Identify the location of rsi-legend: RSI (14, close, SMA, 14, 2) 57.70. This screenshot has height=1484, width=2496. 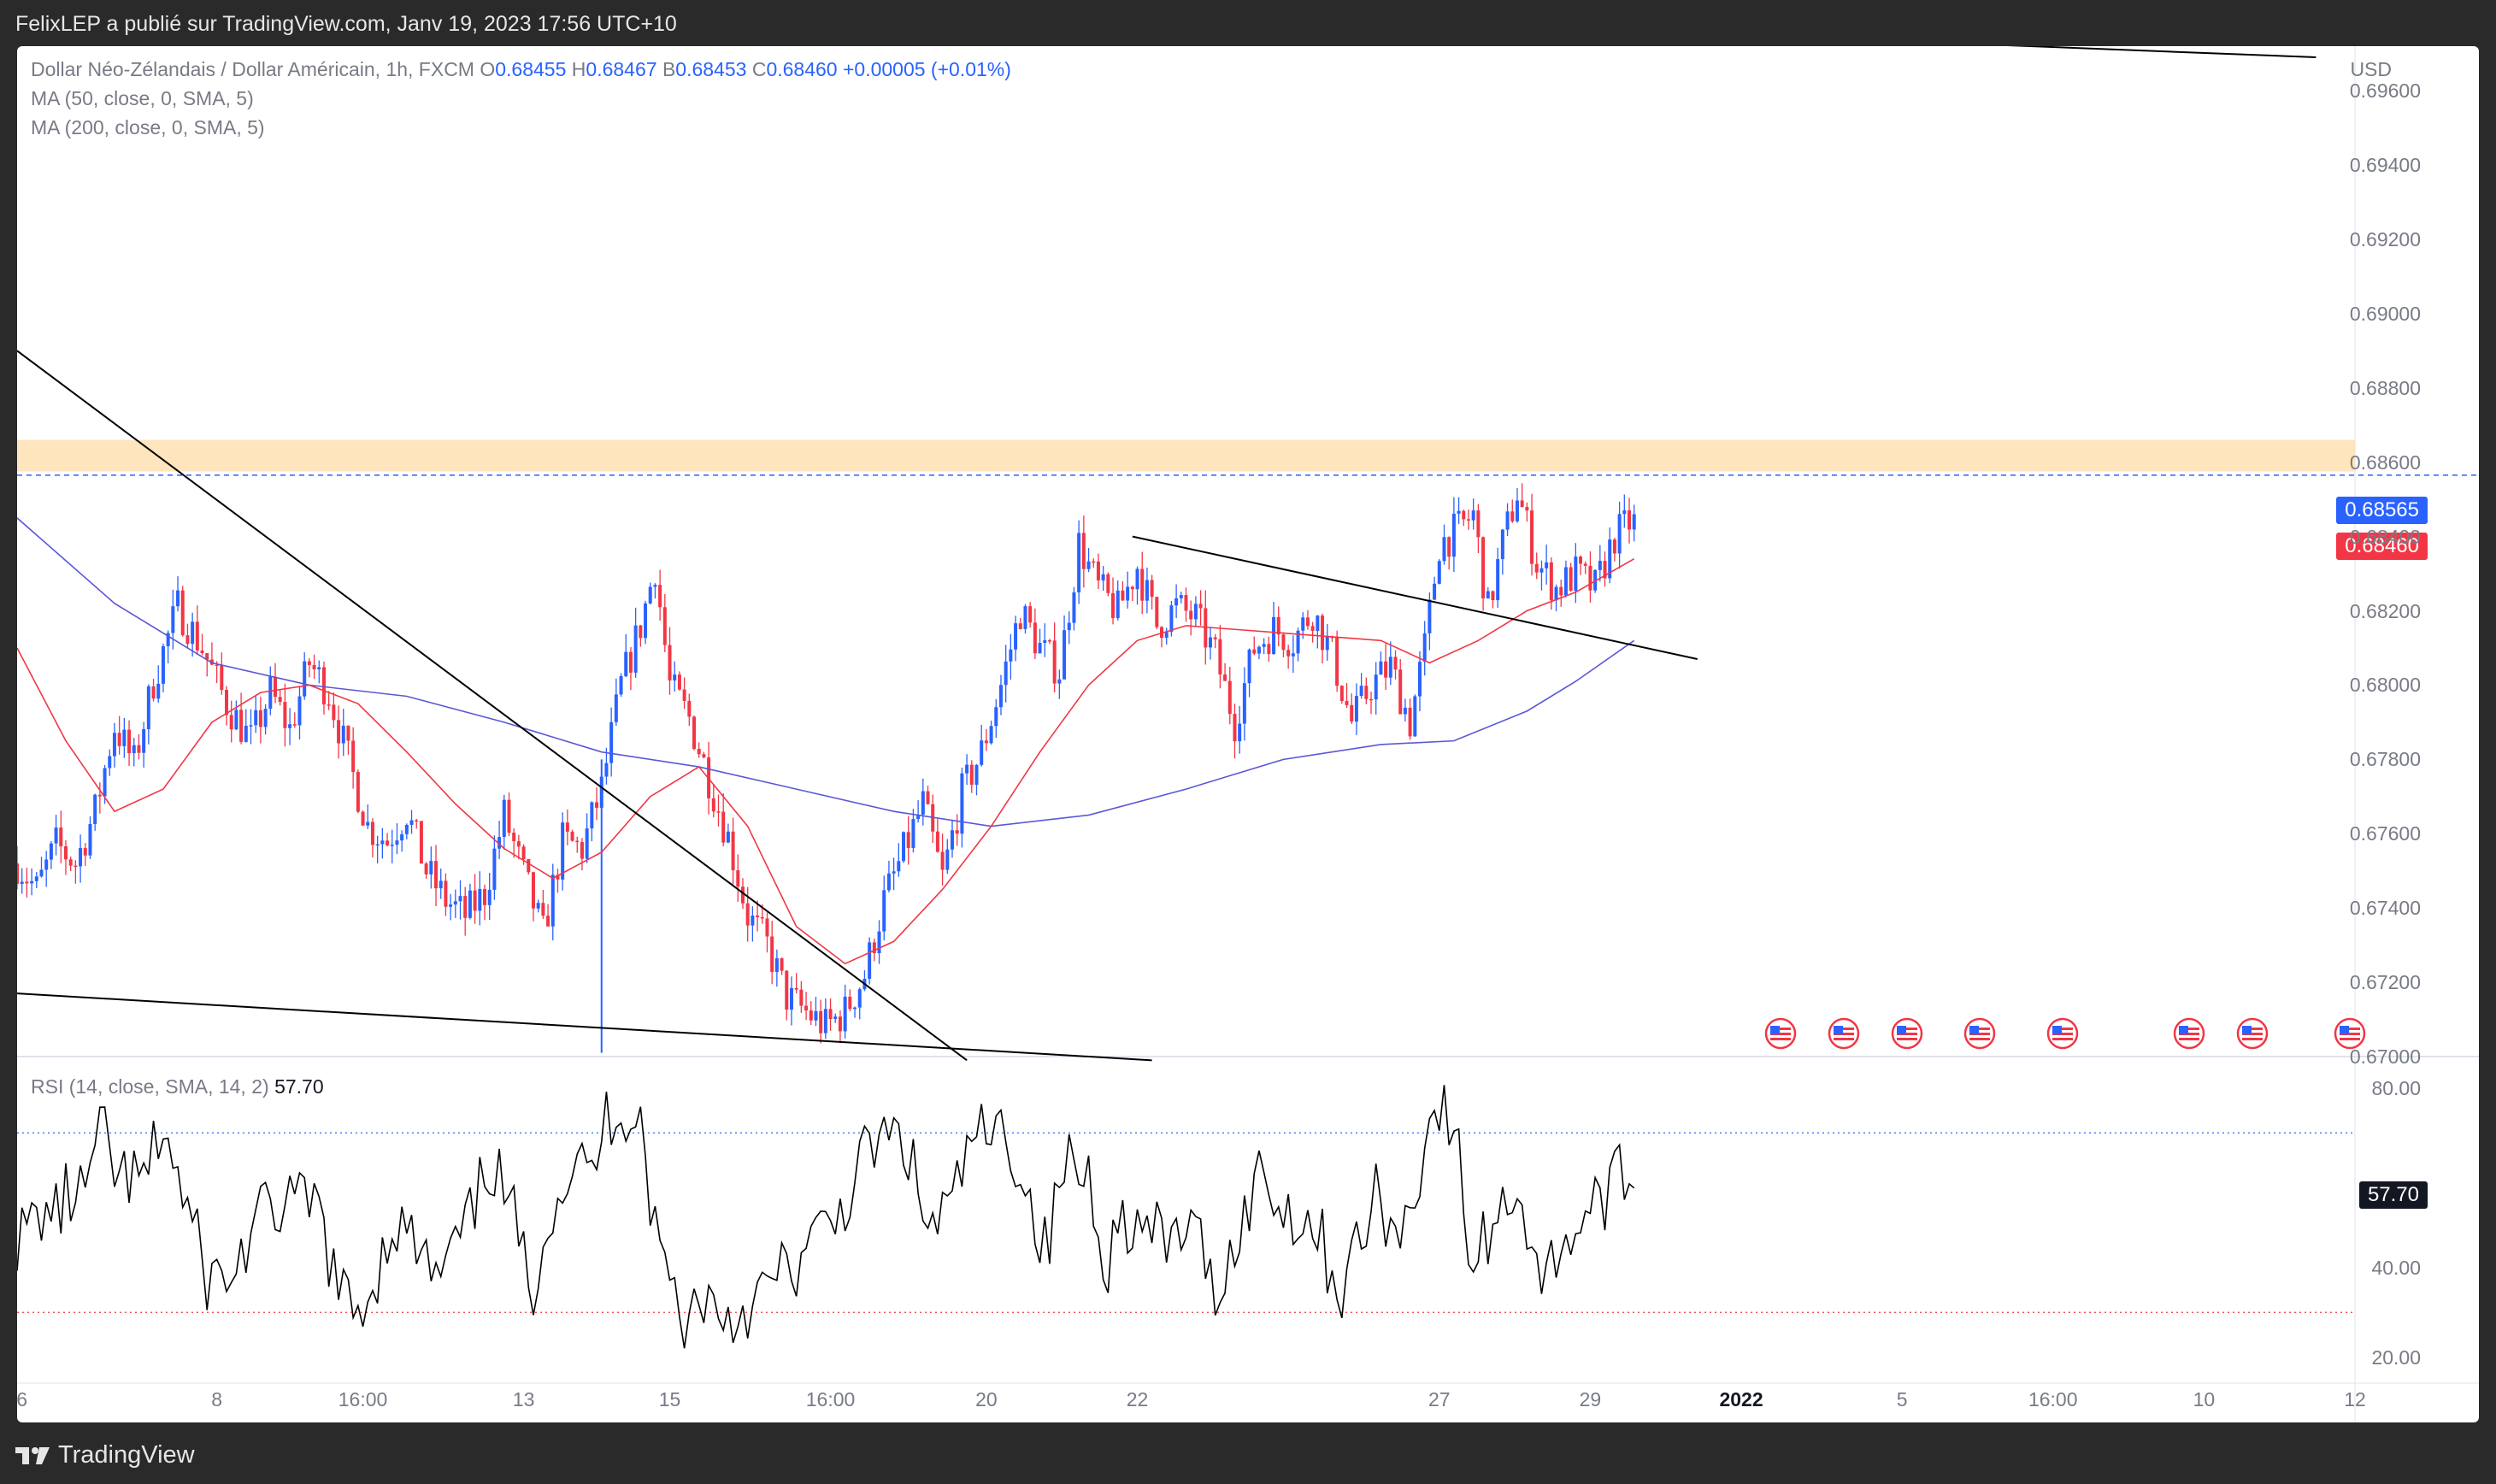
(177, 1086).